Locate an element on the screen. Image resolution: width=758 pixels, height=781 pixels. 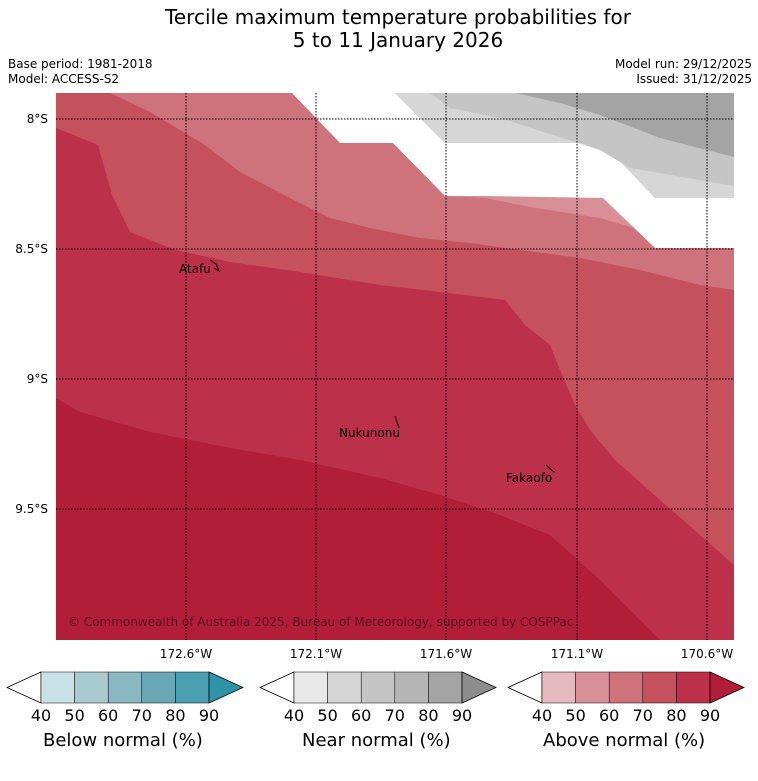
colorbar-below-tick: 60 is located at coordinates (108, 715).